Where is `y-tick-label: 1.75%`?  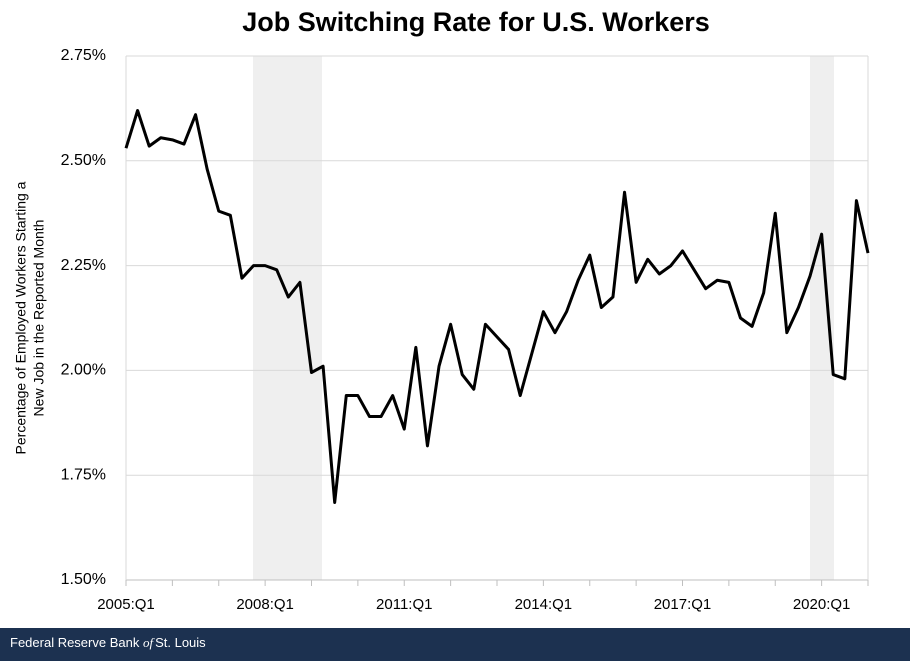 y-tick-label: 1.75% is located at coordinates (83, 474).